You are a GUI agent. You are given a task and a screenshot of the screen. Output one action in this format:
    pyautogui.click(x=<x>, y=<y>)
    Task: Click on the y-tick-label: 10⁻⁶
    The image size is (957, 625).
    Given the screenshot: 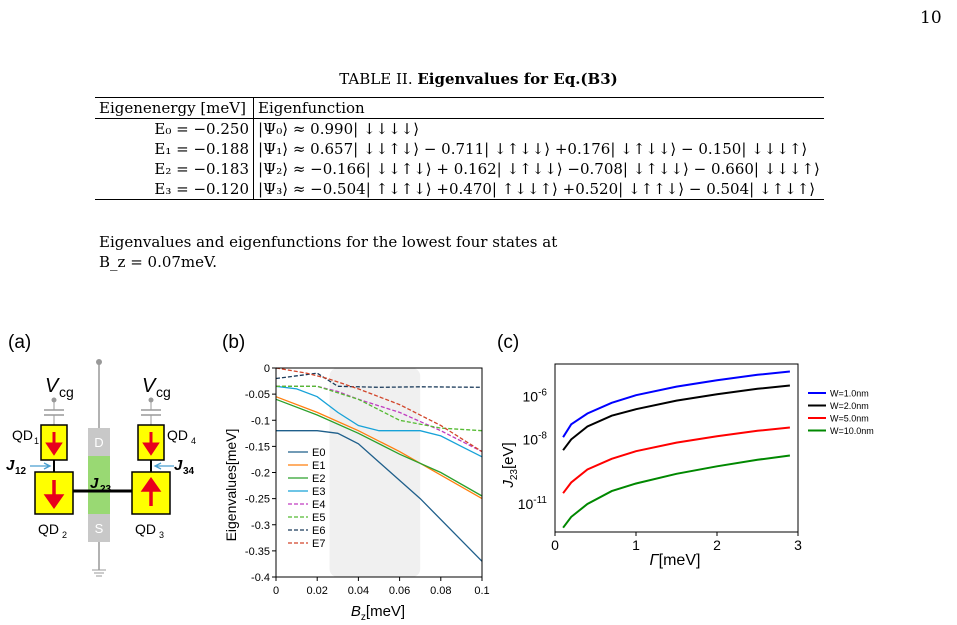 What is the action you would take?
    pyautogui.click(x=535, y=395)
    